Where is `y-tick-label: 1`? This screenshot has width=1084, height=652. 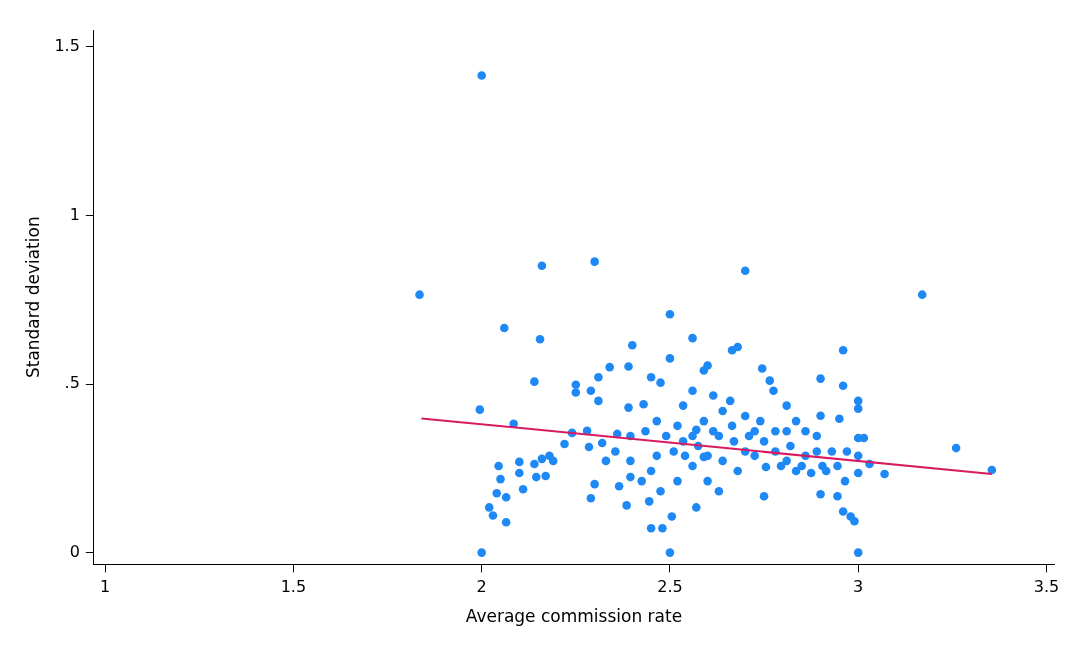 y-tick-label: 1 is located at coordinates (74, 214).